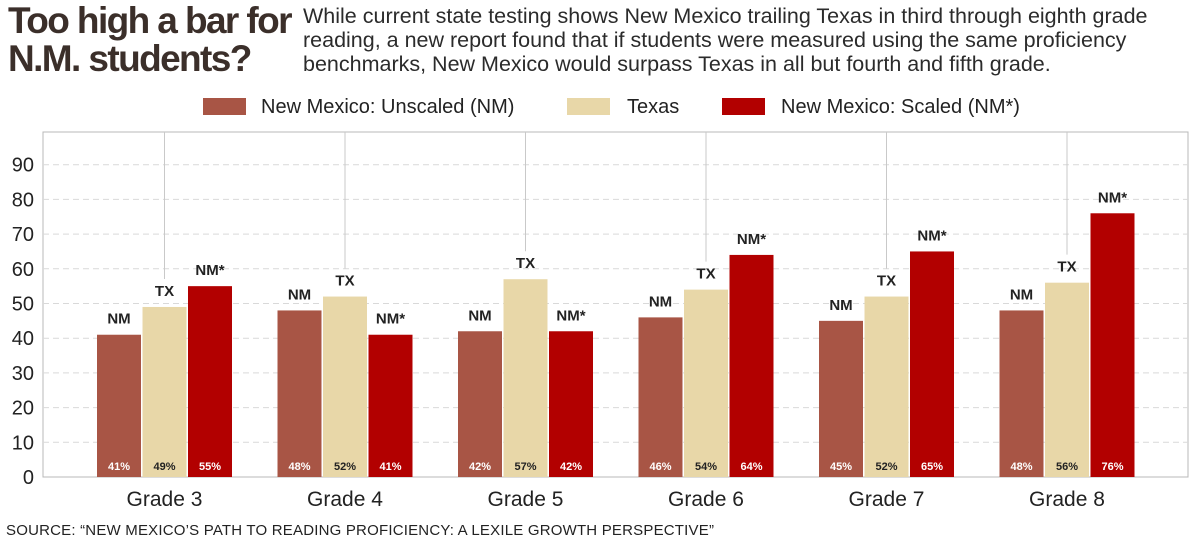 The image size is (1200, 543). I want to click on bar-value-label: 76%, so click(1112, 467).